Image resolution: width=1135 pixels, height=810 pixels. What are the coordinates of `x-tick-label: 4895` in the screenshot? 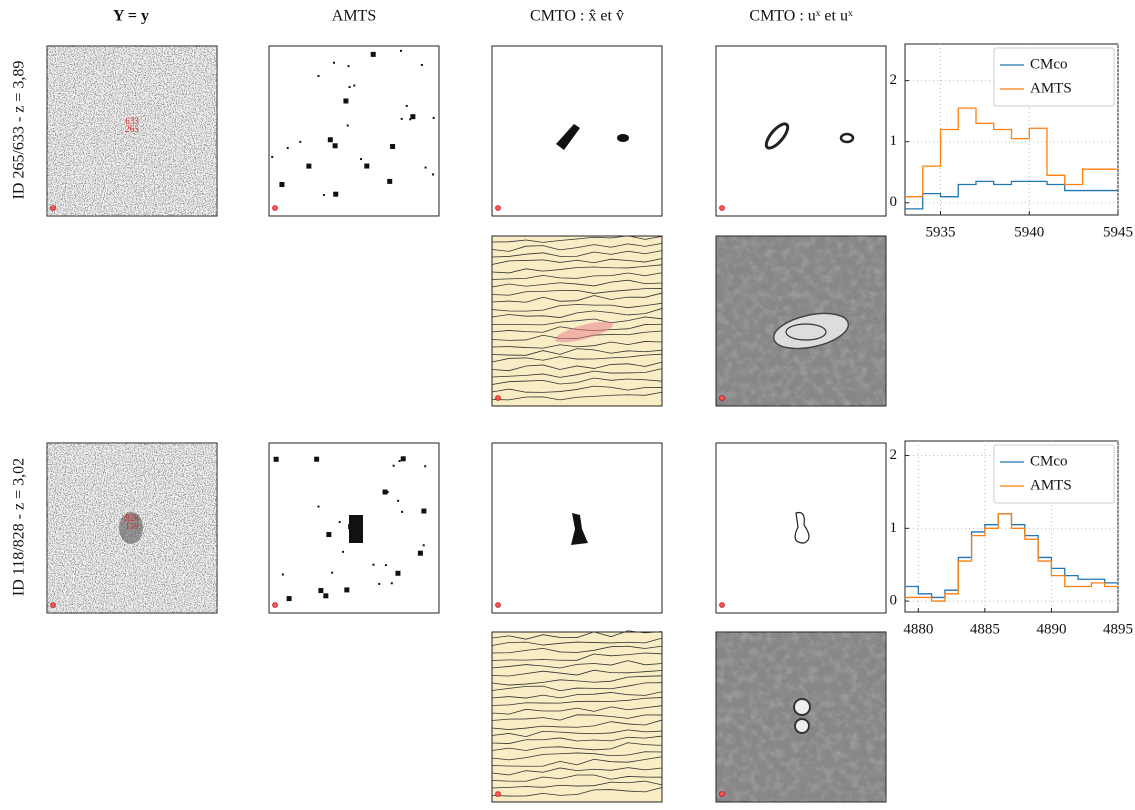 It's located at (1118, 629).